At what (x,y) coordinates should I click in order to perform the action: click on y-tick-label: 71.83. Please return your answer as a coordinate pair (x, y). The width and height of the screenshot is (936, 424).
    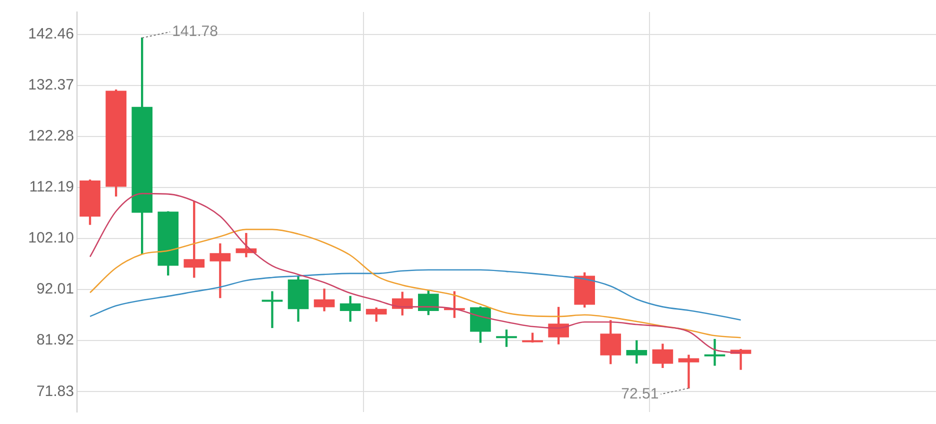
    Looking at the image, I should click on (55, 391).